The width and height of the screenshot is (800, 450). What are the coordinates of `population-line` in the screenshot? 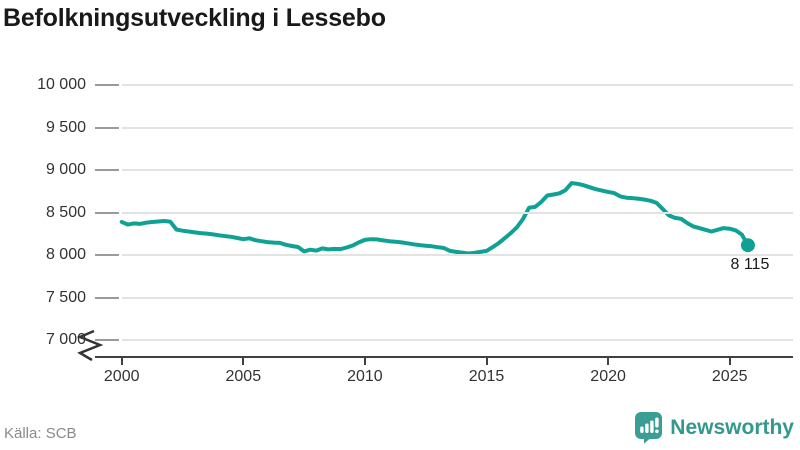 It's located at (434, 218).